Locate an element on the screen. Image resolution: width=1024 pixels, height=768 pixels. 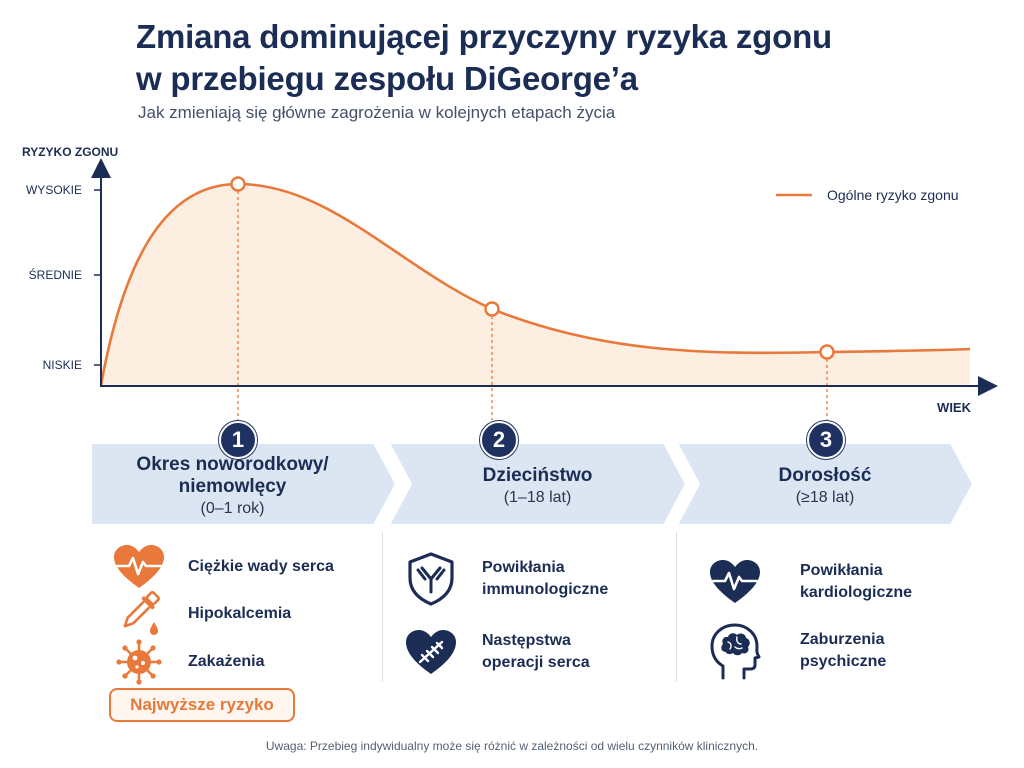
risk-item: Ciężkie wady serca is located at coordinates (221, 567).